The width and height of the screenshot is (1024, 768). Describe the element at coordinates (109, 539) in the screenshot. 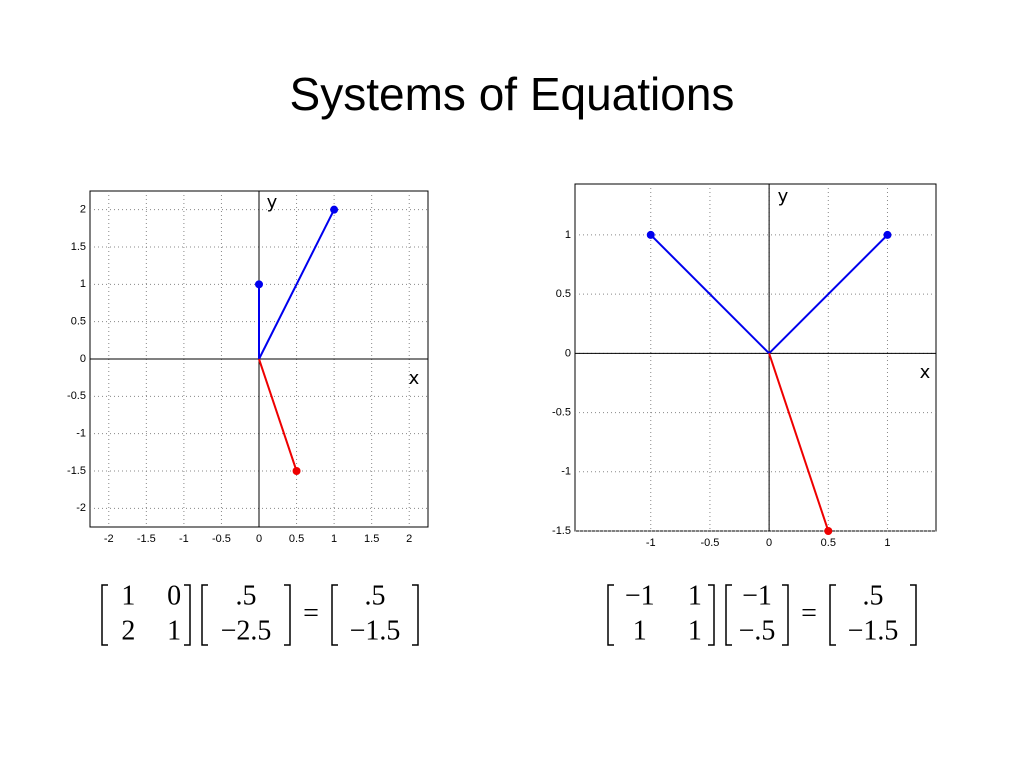

I see `x-tick-label: -2` at that location.